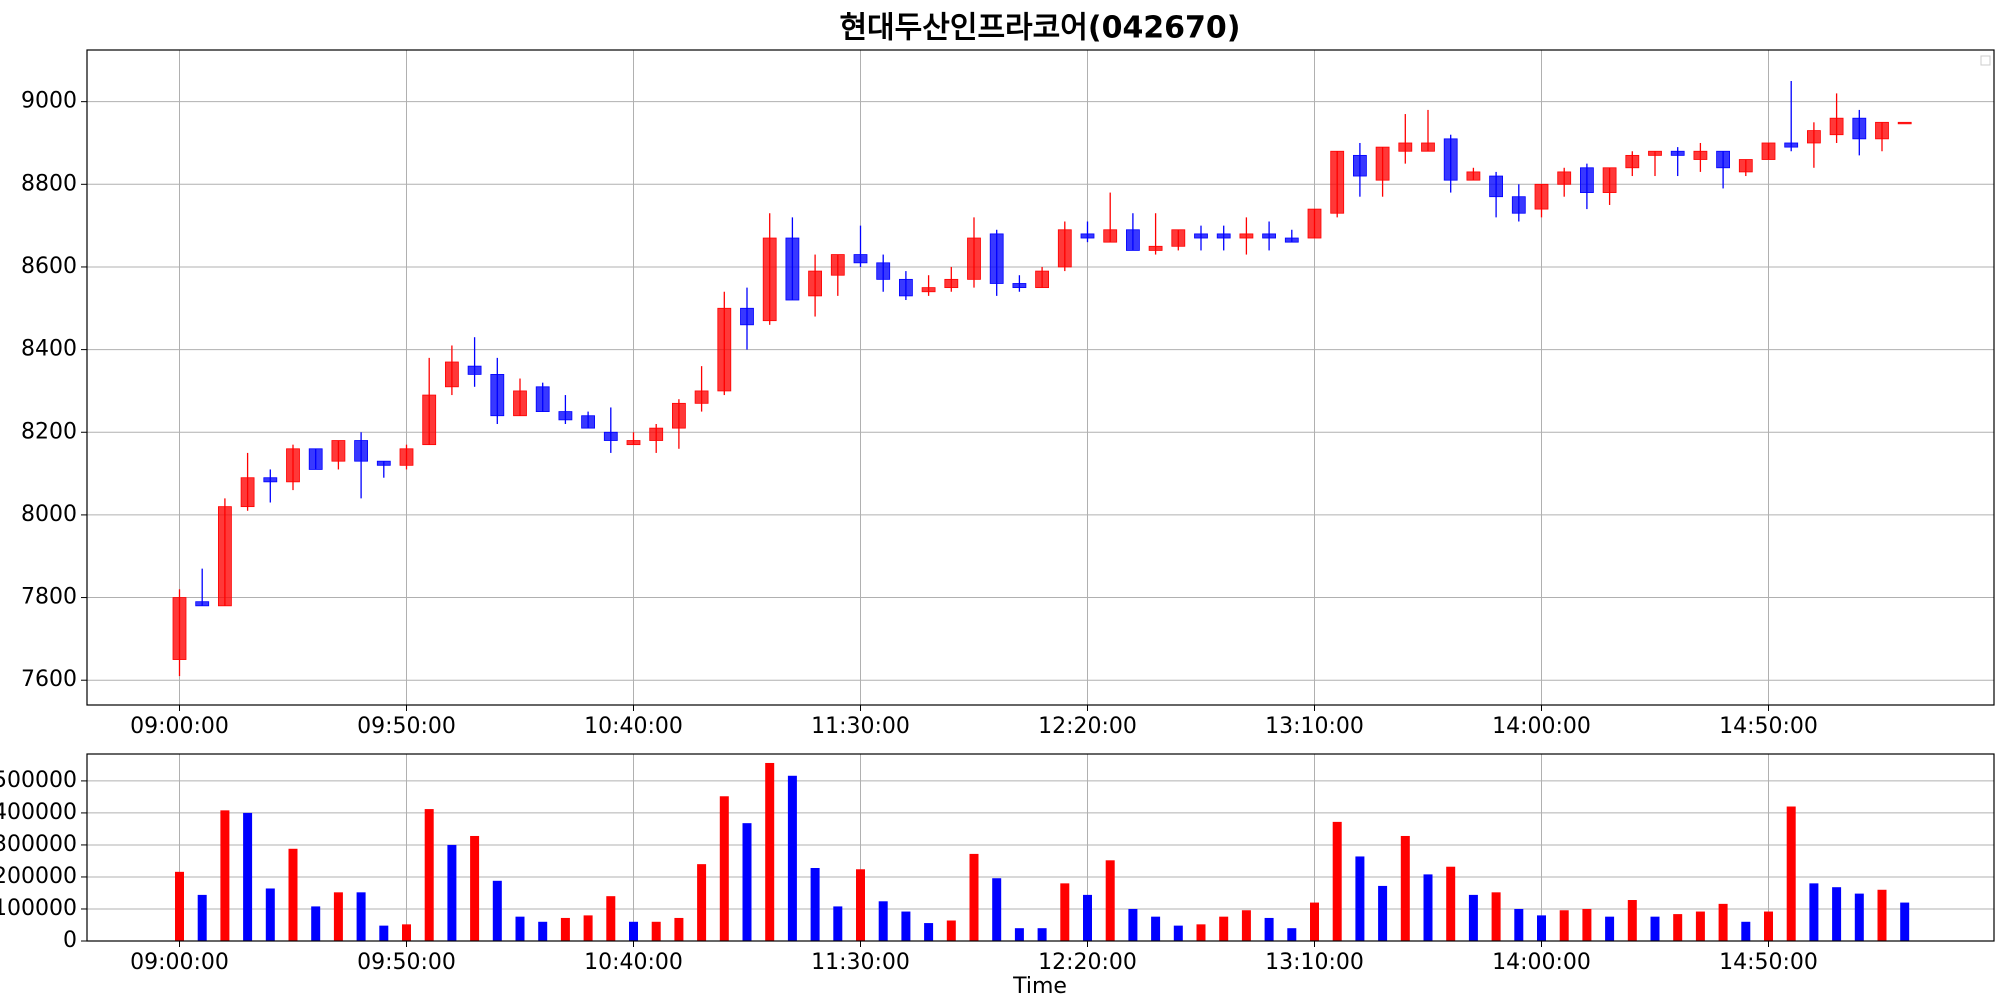  Describe the element at coordinates (49, 183) in the screenshot. I see `y-tick-label: 8800` at that location.